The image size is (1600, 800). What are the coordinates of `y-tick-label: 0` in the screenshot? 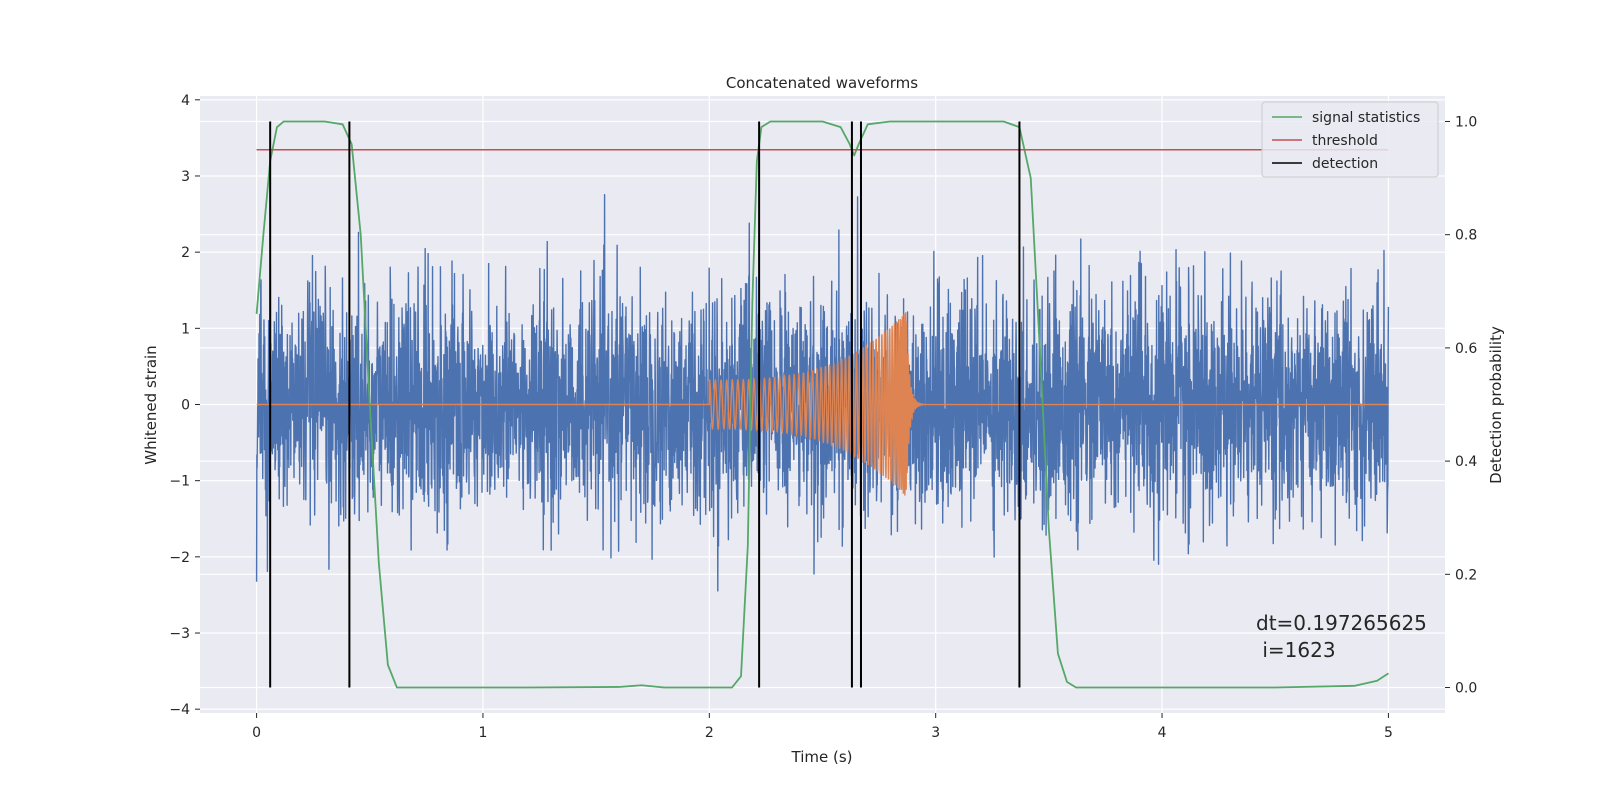 It's located at (185, 406).